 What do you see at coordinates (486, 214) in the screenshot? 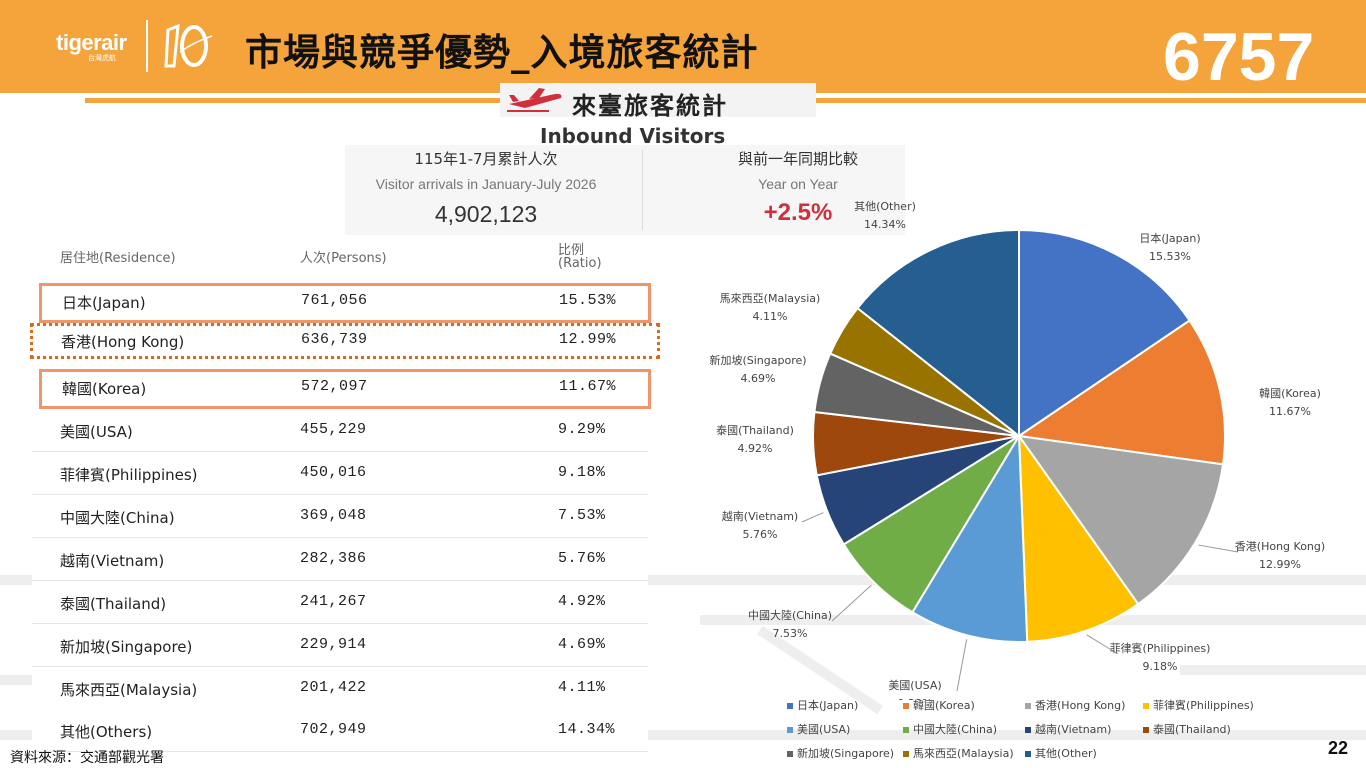
I see `cumulative-arrivals-value: 4,902,123` at bounding box center [486, 214].